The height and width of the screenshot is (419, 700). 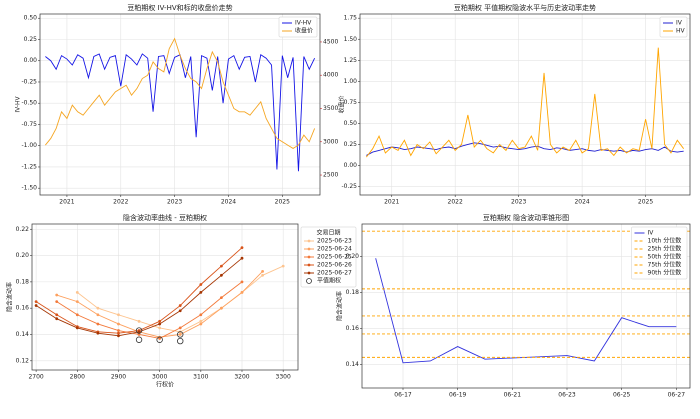 What do you see at coordinates (622, 395) in the screenshot?
I see `x-tick-label: 06-25` at bounding box center [622, 395].